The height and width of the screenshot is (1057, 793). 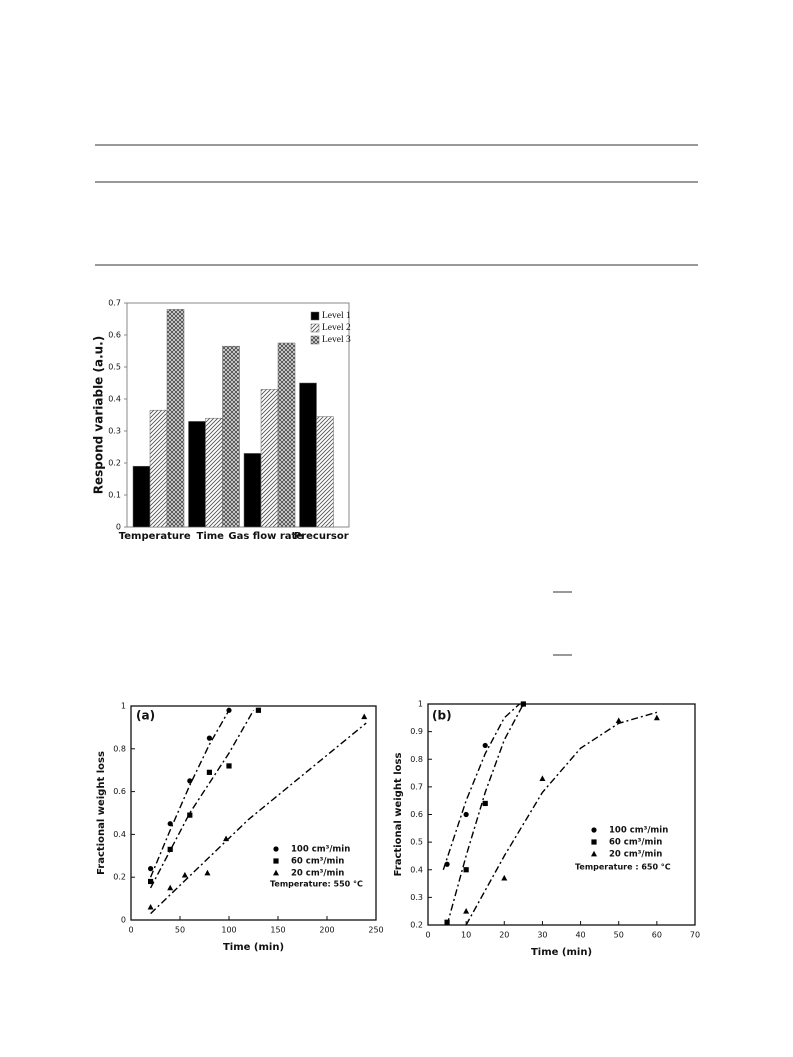 What do you see at coordinates (442, 716) in the screenshot?
I see `panel-label: (b)` at bounding box center [442, 716].